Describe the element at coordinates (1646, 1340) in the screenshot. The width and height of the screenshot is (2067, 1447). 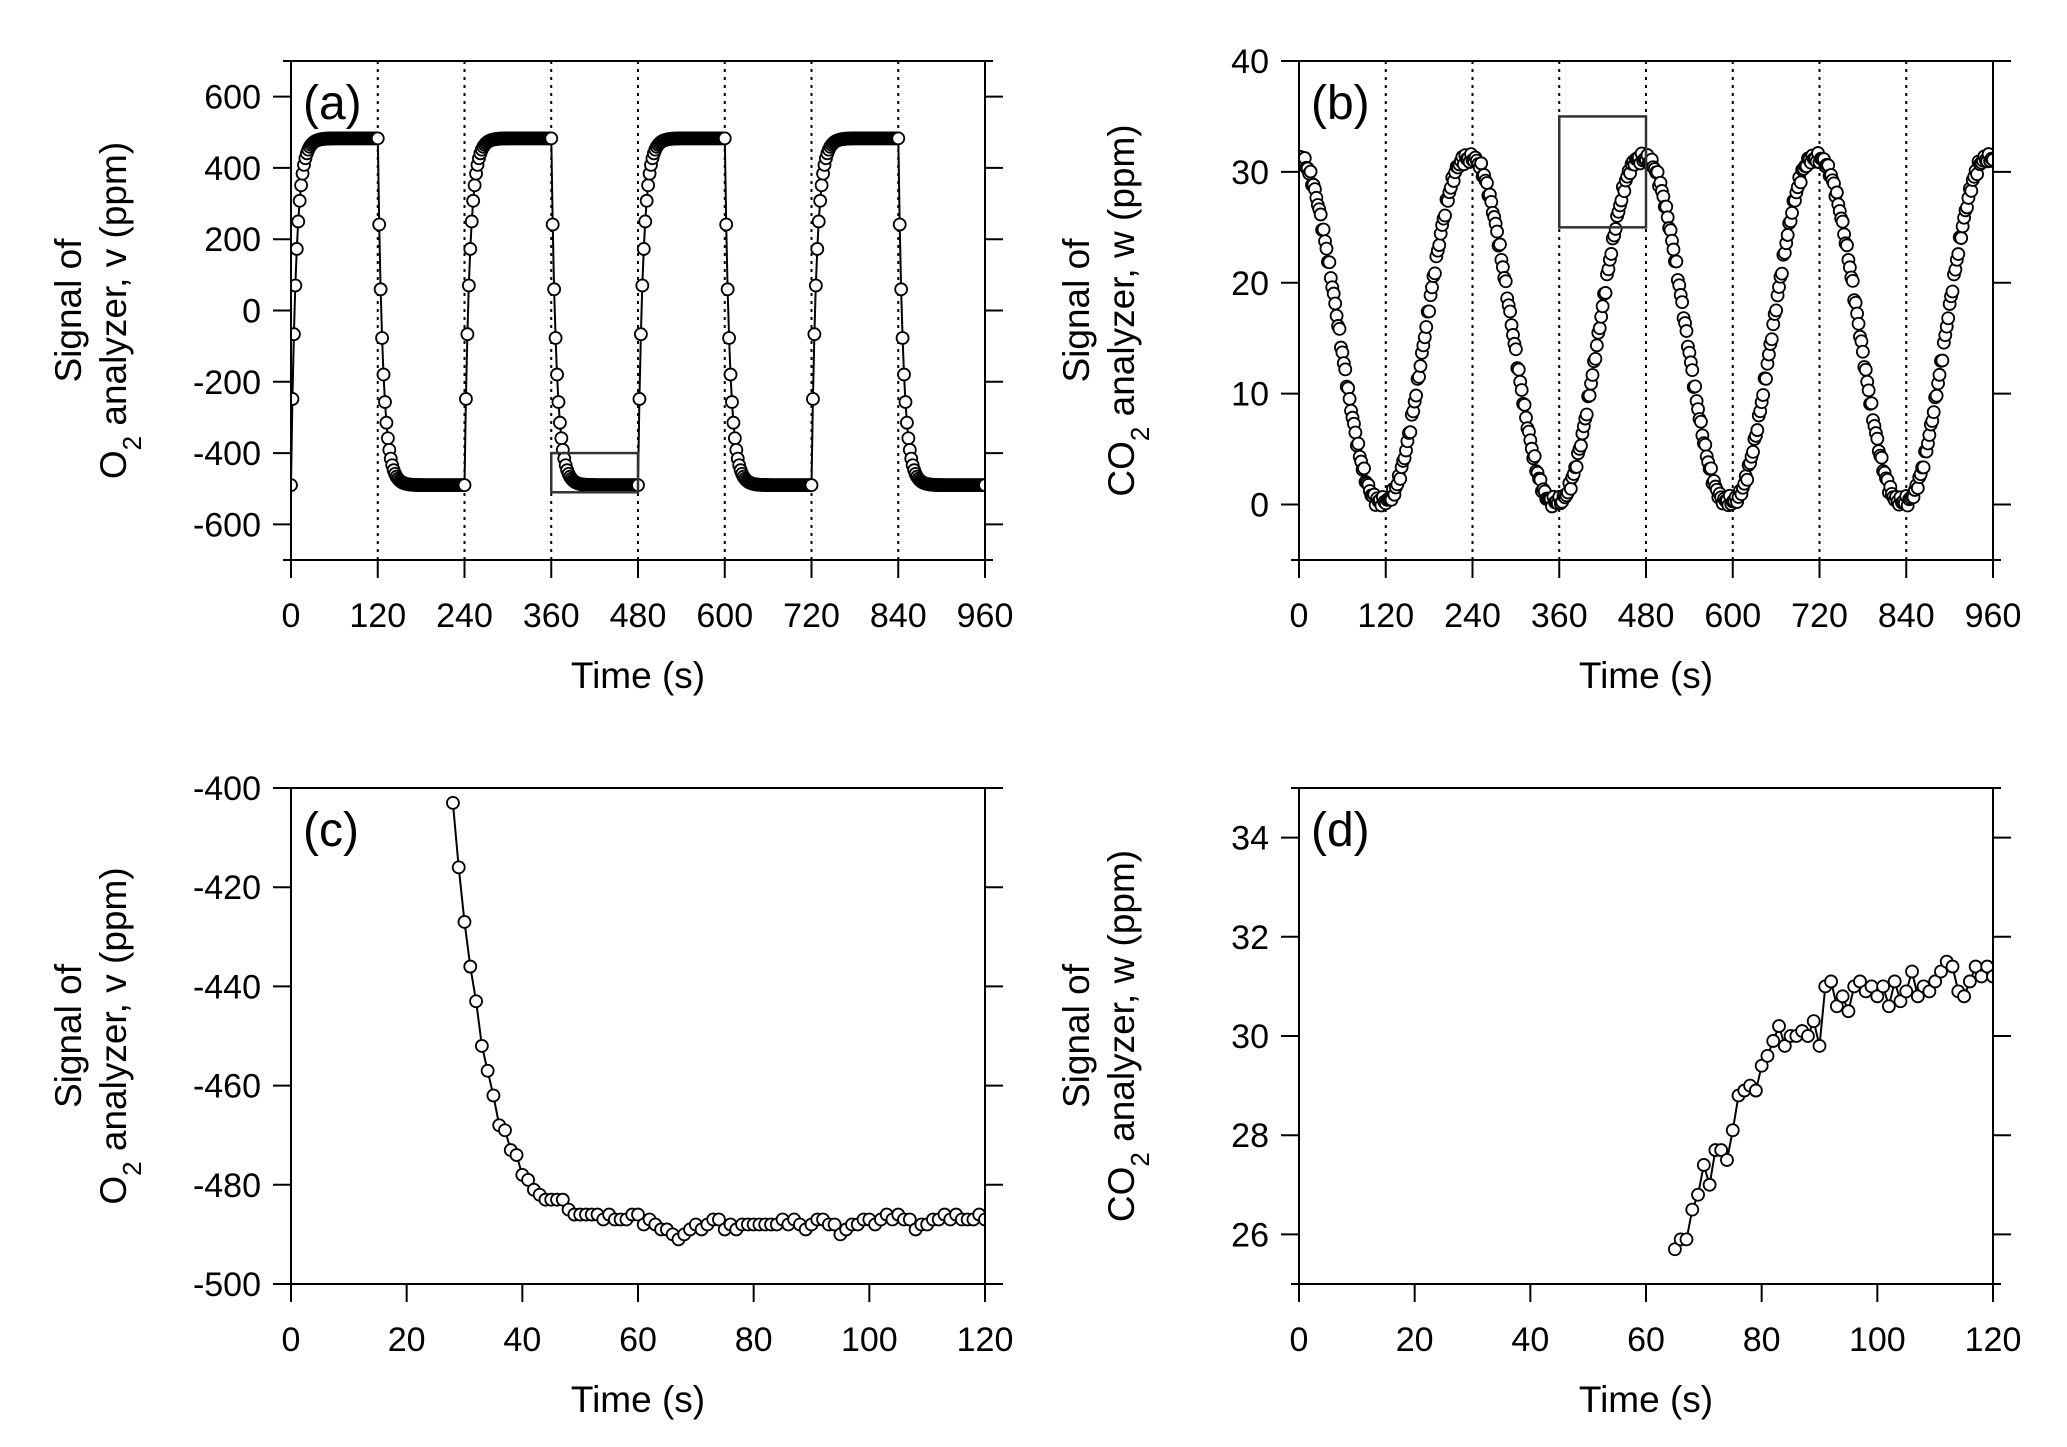
I see `x-tick-label: 60` at that location.